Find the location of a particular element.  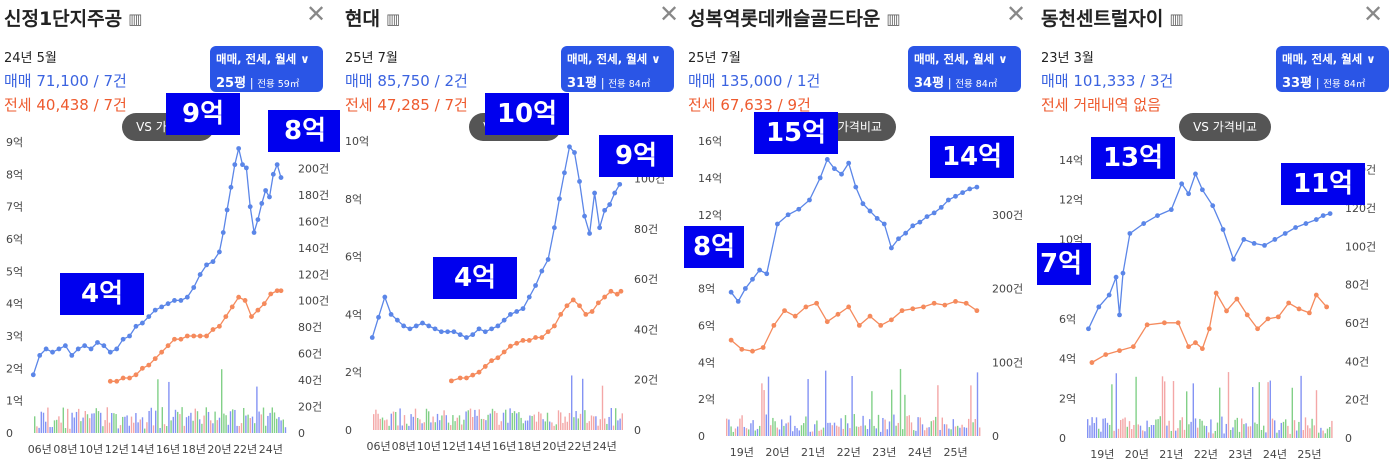

filter-button: 매매, 전세, 월세 ∨ 34평 | 전용 84㎡ is located at coordinates (964, 69).